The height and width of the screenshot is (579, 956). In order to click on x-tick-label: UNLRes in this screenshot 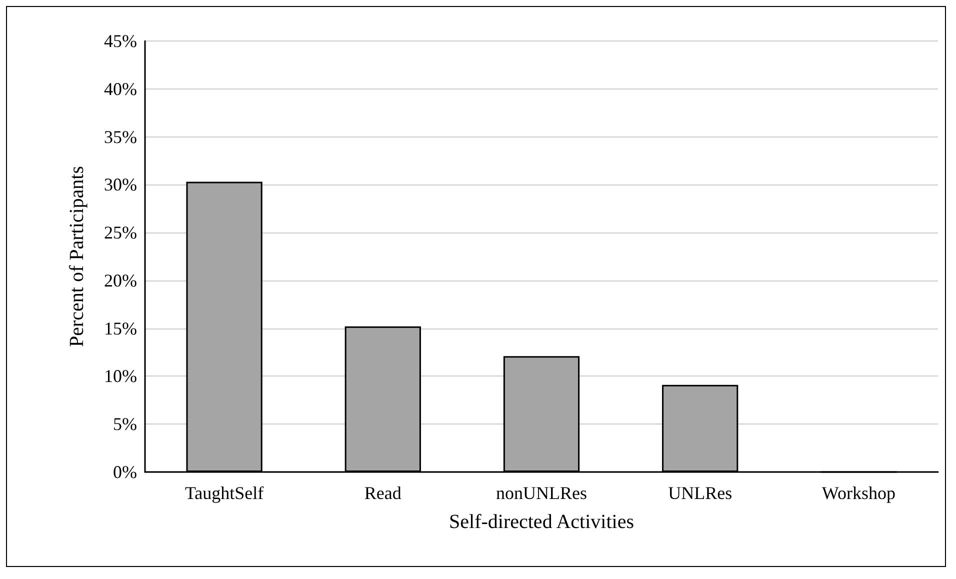, I will do `click(700, 493)`.